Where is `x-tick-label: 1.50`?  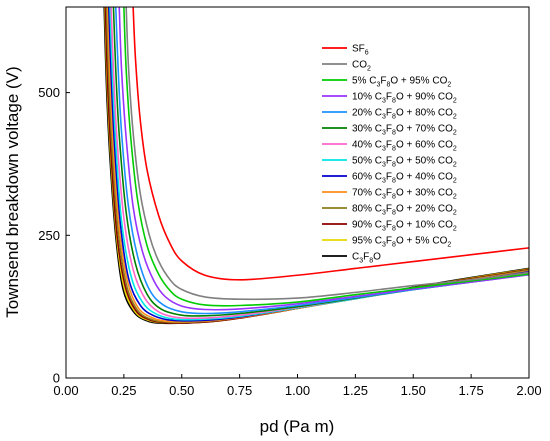
x-tick-label: 1.50 is located at coordinates (413, 390).